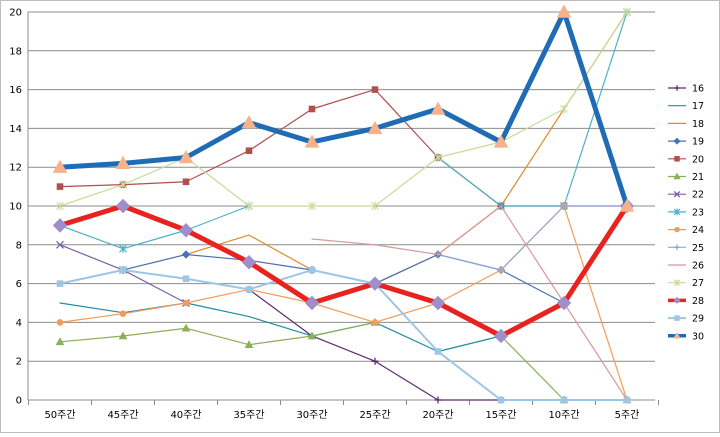 This screenshot has width=720, height=437. What do you see at coordinates (698, 124) in the screenshot?
I see `legend-label: 18` at bounding box center [698, 124].